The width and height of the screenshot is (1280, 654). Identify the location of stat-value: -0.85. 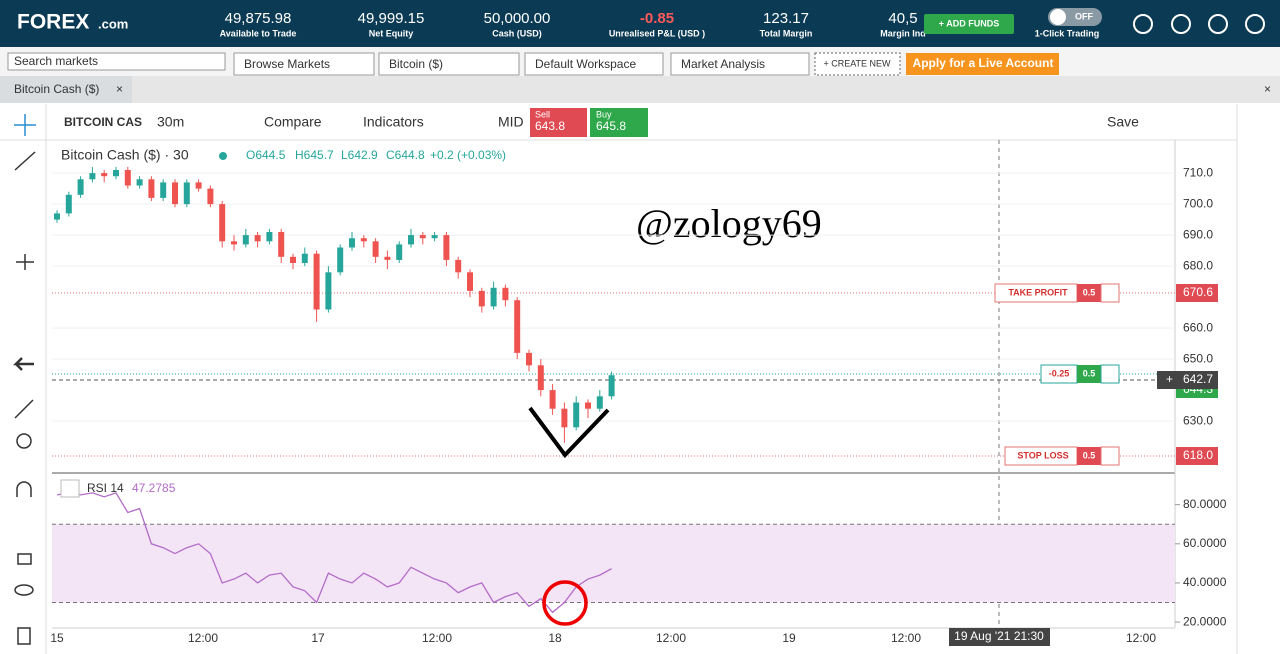
(657, 18).